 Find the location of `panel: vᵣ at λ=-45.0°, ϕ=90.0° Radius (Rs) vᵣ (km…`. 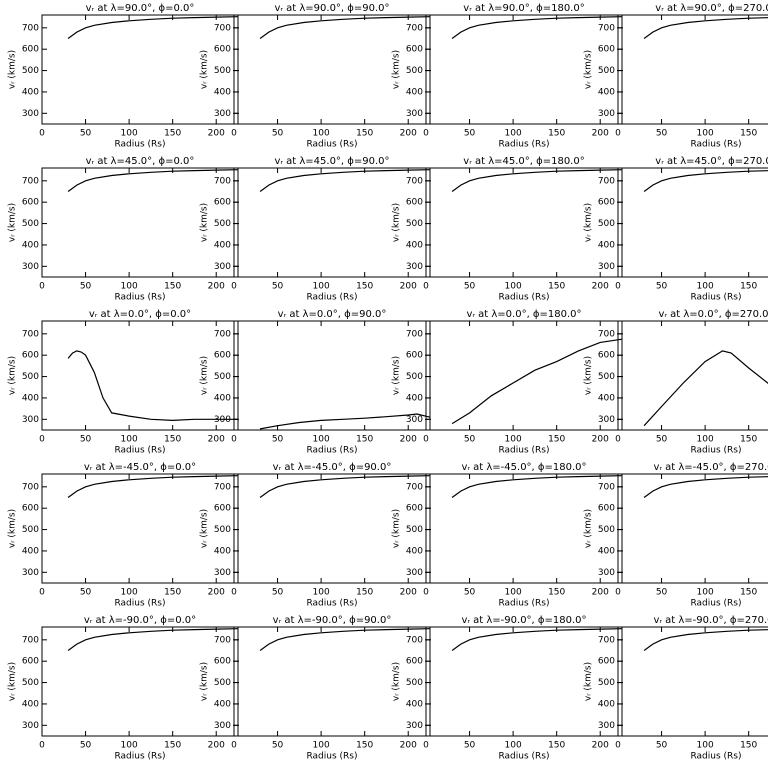

panel: vᵣ at λ=-45.0°, ϕ=90.0° Radius (Rs) vᵣ (km… is located at coordinates (315, 535).